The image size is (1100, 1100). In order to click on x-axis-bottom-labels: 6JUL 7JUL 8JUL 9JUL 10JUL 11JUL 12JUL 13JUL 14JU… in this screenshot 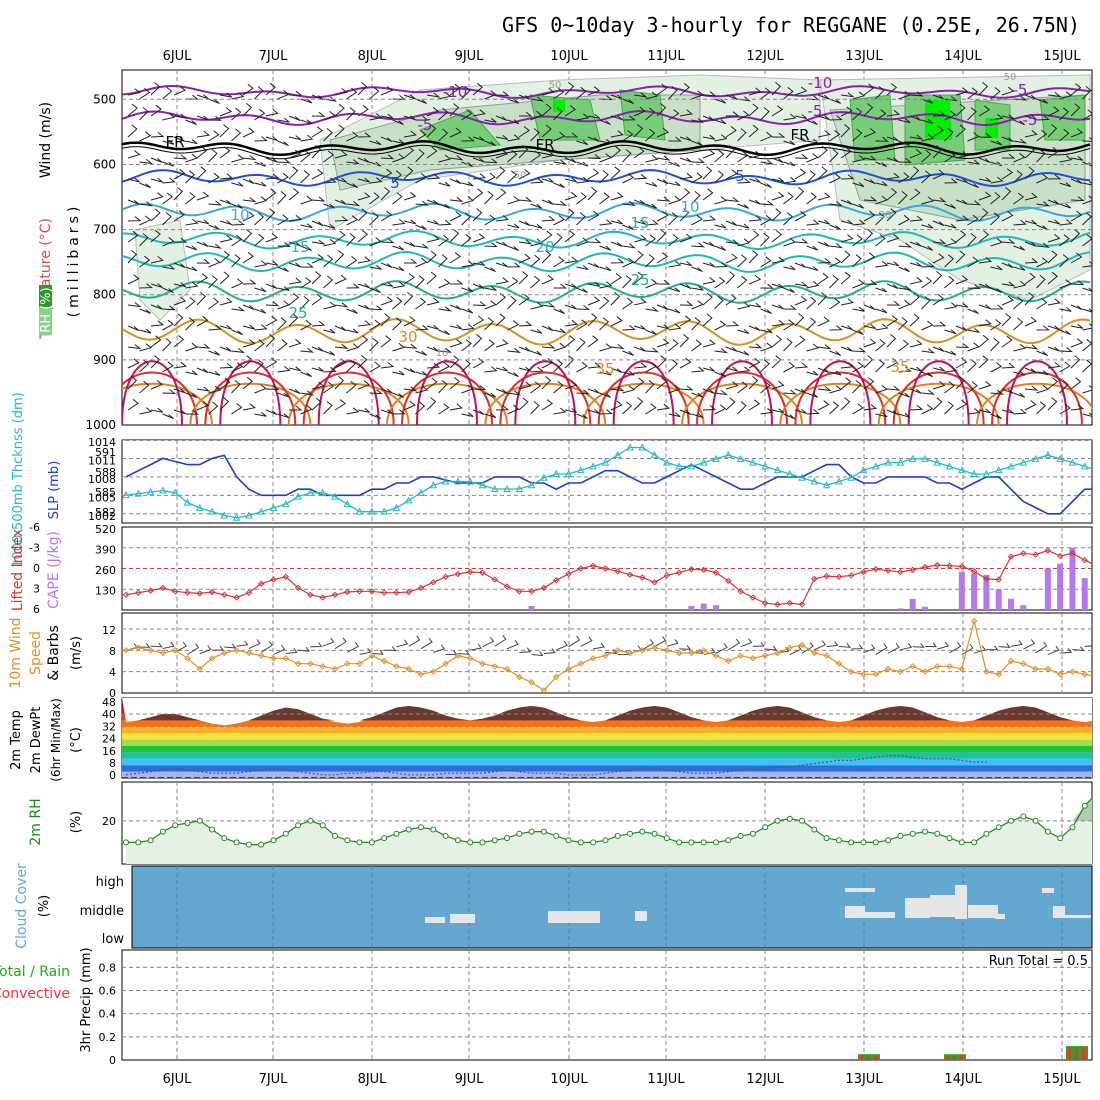, I will do `click(622, 1079)`.